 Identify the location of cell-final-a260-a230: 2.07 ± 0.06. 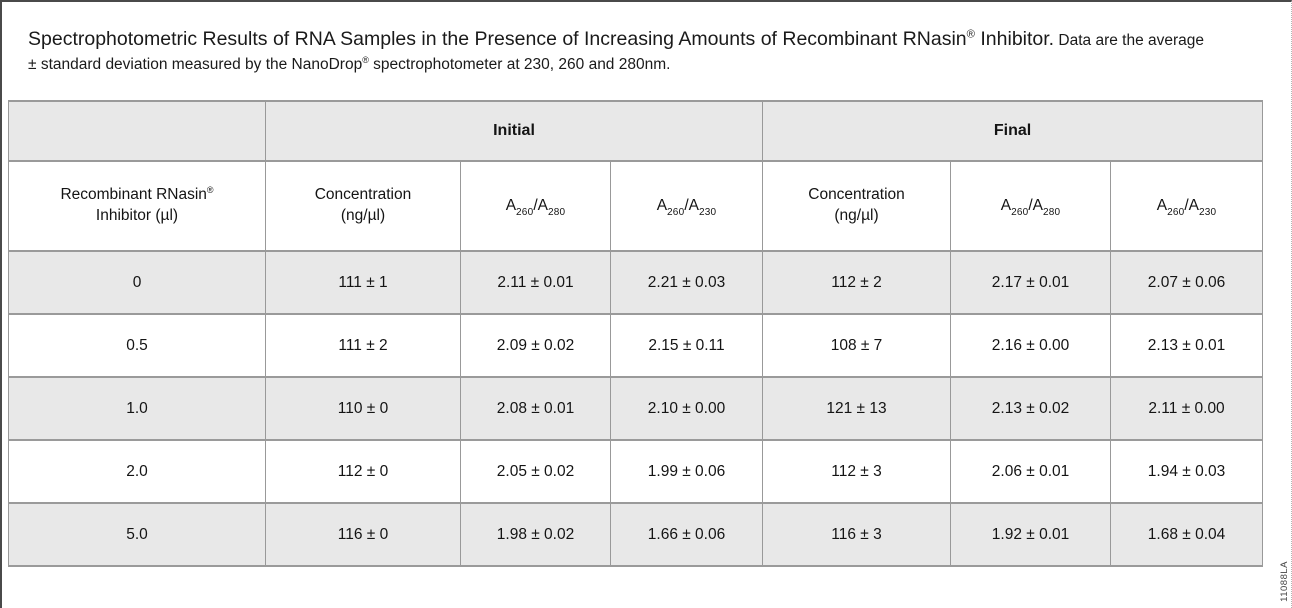
(1187, 283).